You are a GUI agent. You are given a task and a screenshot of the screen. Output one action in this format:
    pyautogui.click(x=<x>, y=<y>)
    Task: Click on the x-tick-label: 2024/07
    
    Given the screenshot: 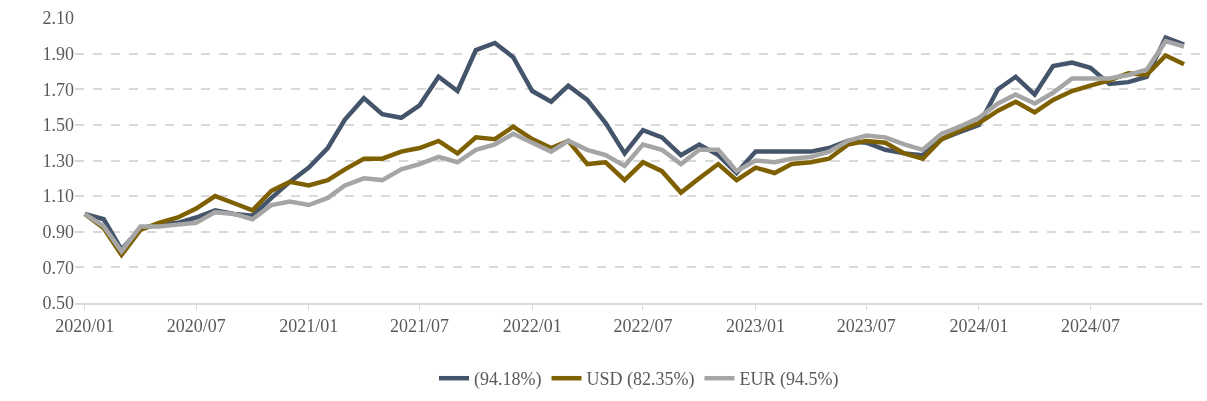 What is the action you would take?
    pyautogui.click(x=1090, y=325)
    